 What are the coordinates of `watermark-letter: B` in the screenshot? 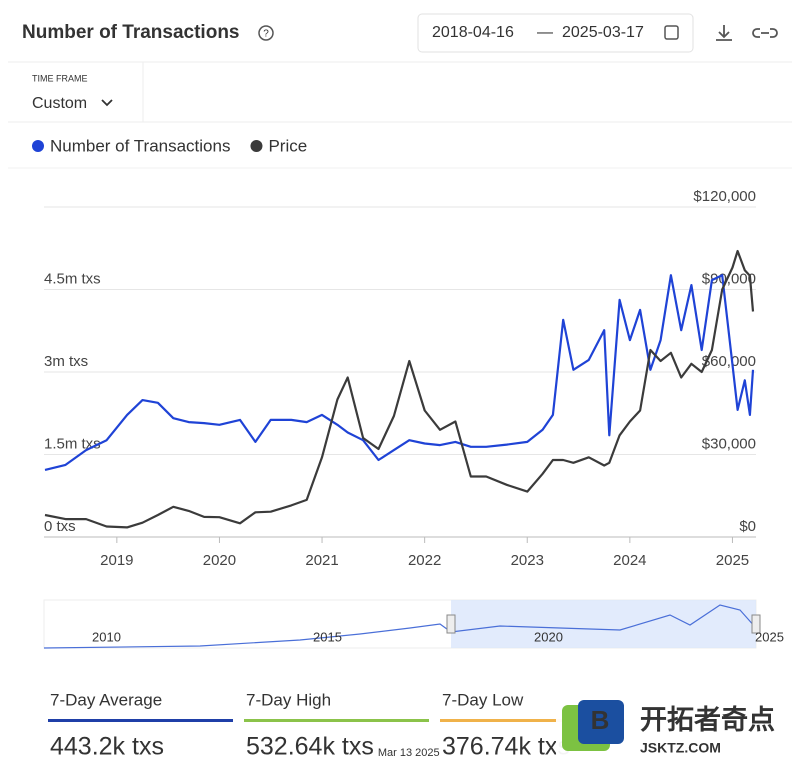 It's located at (600, 720).